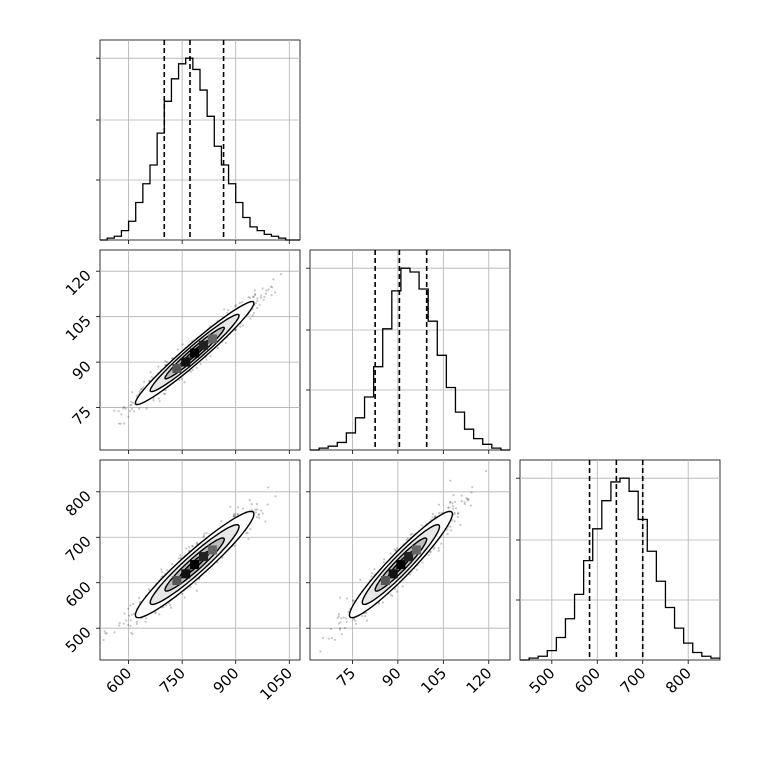 Image resolution: width=760 pixels, height=760 pixels. I want to click on hist-2-xtick-label-0: 500, so click(542, 680).